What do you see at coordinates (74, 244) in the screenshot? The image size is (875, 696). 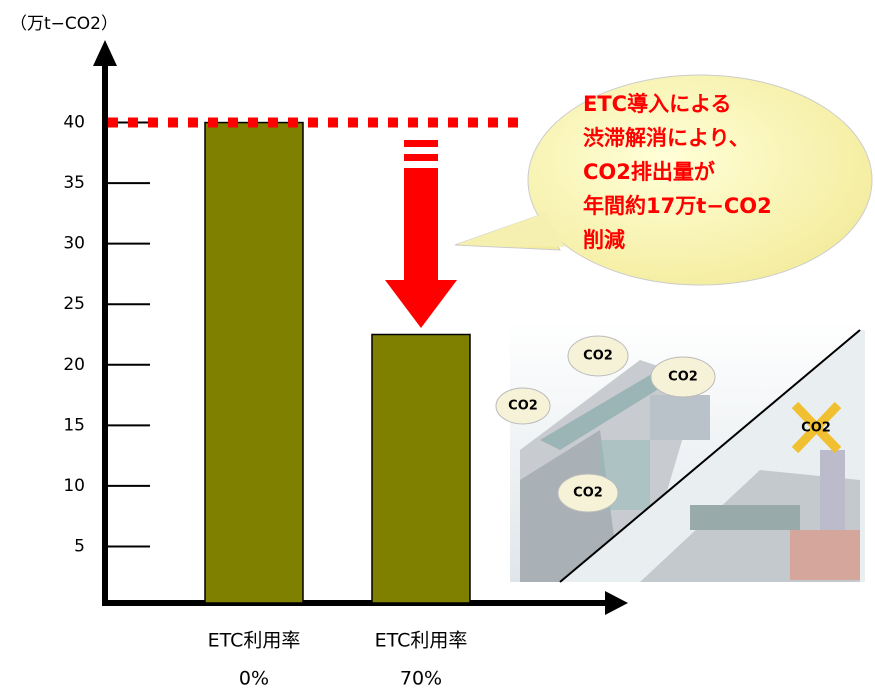 I see `y-tick-label: 30` at bounding box center [74, 244].